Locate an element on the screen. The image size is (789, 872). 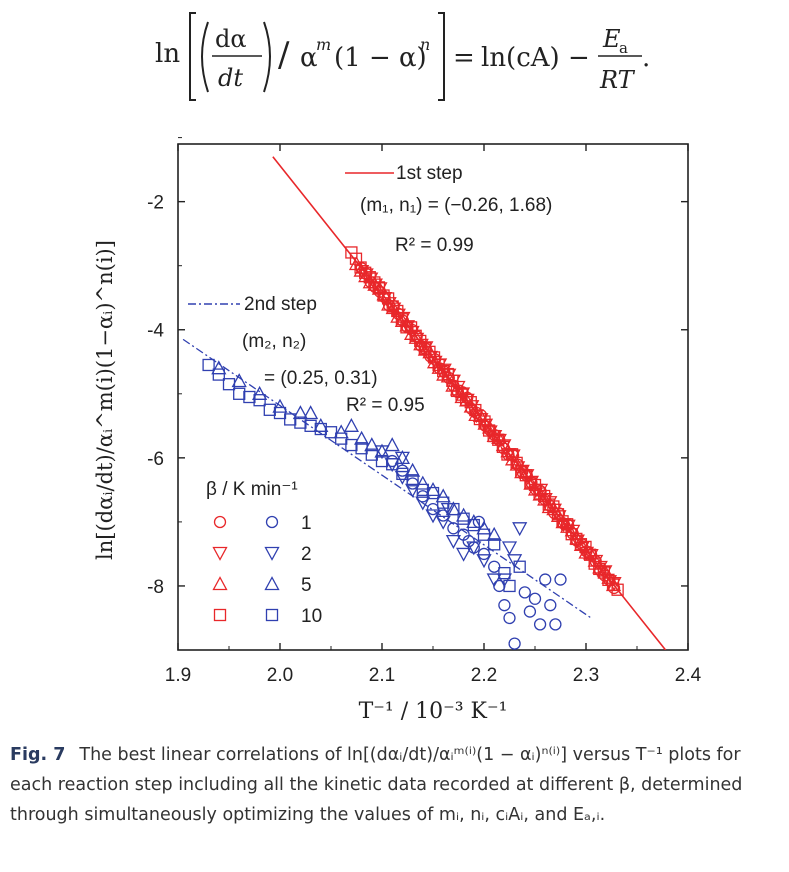
y-tick-label: -2 is located at coordinates (155, 203).